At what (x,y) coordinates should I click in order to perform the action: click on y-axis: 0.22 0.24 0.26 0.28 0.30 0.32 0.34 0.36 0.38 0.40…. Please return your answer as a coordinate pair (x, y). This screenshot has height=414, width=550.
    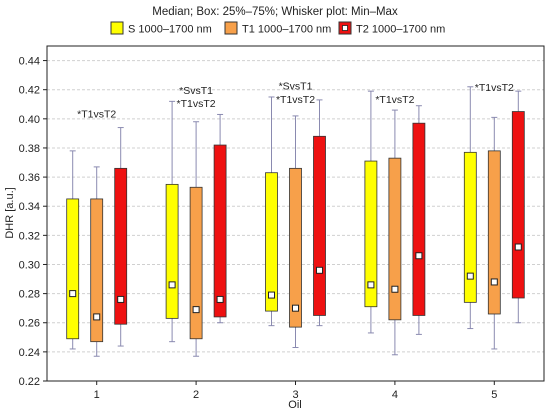
    Looking at the image, I should click on (33, 222).